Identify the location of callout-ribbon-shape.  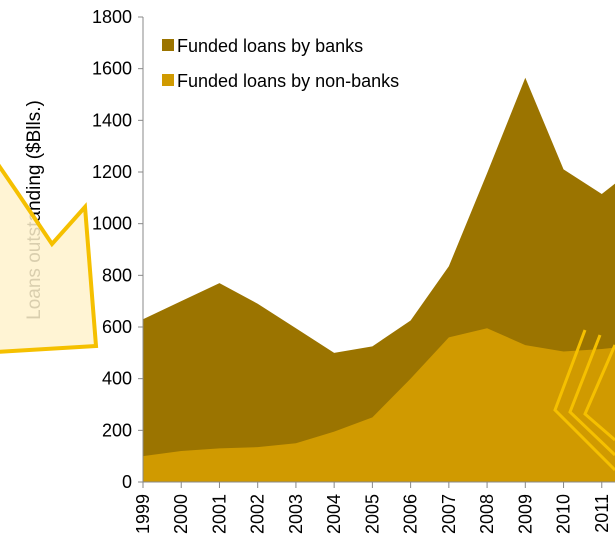
(49, 258).